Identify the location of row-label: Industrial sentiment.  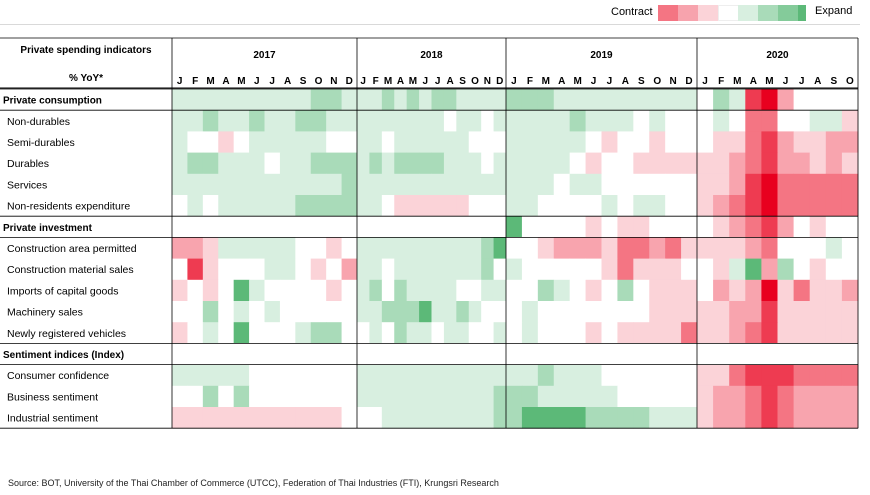
(52, 419).